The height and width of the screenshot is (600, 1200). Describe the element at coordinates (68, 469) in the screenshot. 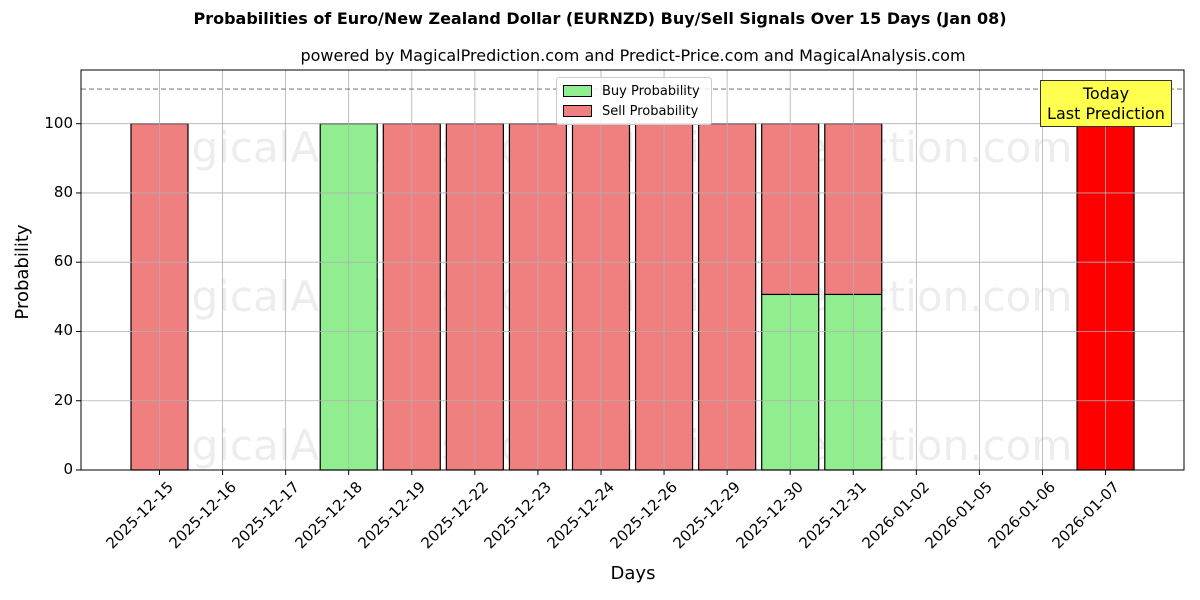

I see `y-tick-label: 0` at that location.